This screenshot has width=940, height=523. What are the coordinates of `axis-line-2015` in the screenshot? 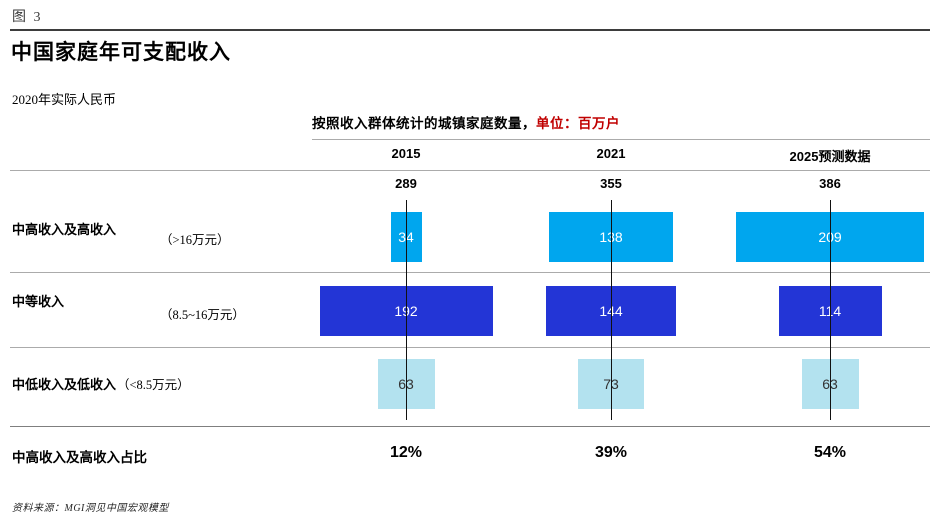 It's located at (406, 310).